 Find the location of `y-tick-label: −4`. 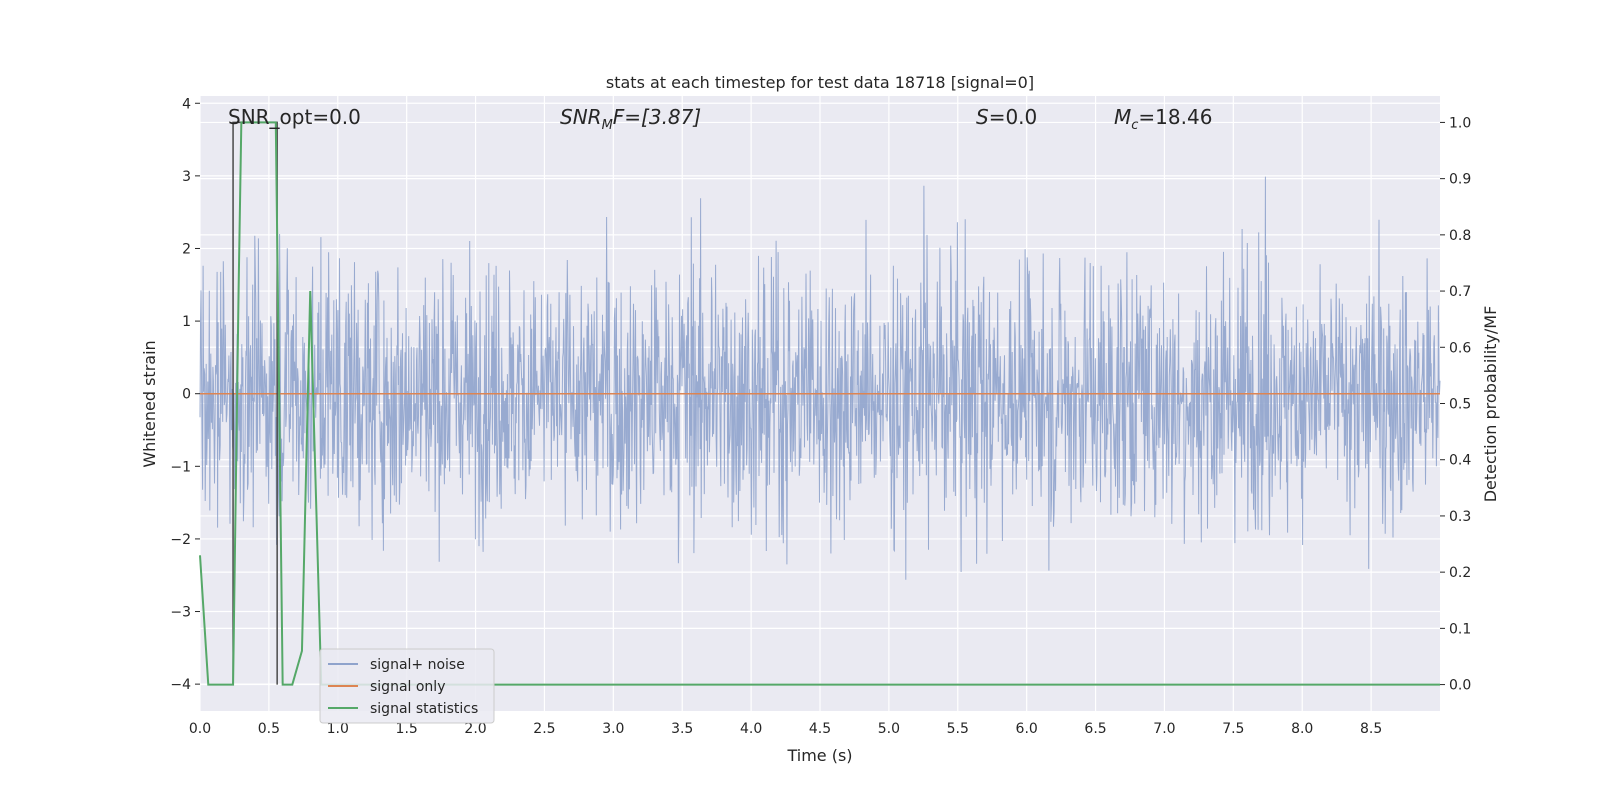

y-tick-label: −4 is located at coordinates (180, 685).